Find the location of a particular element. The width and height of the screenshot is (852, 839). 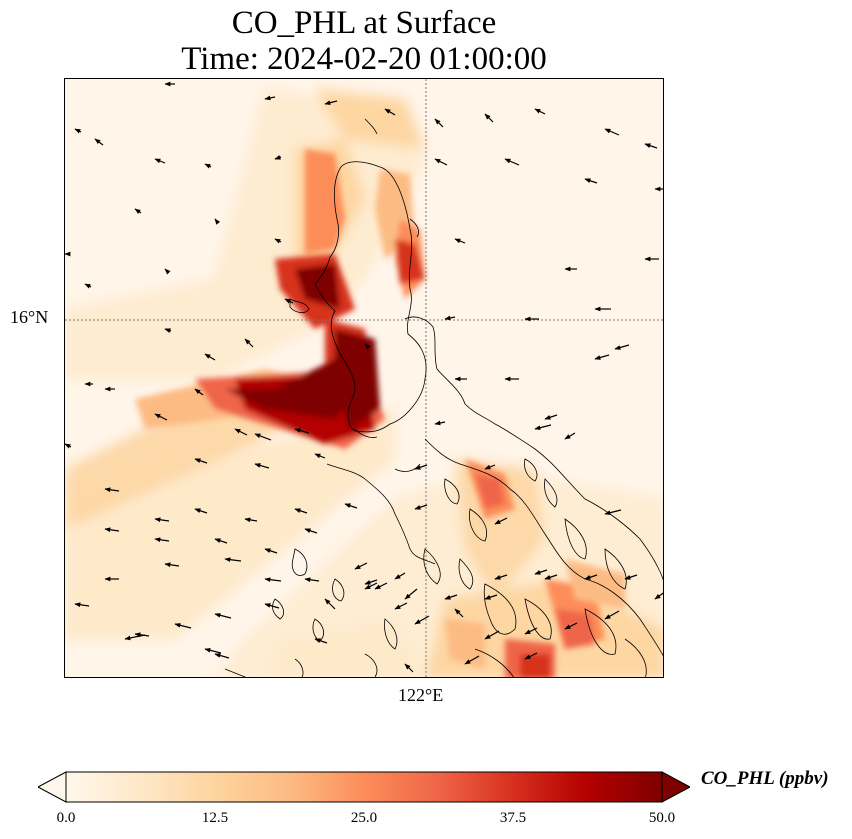

colorbar is located at coordinates (364, 787).